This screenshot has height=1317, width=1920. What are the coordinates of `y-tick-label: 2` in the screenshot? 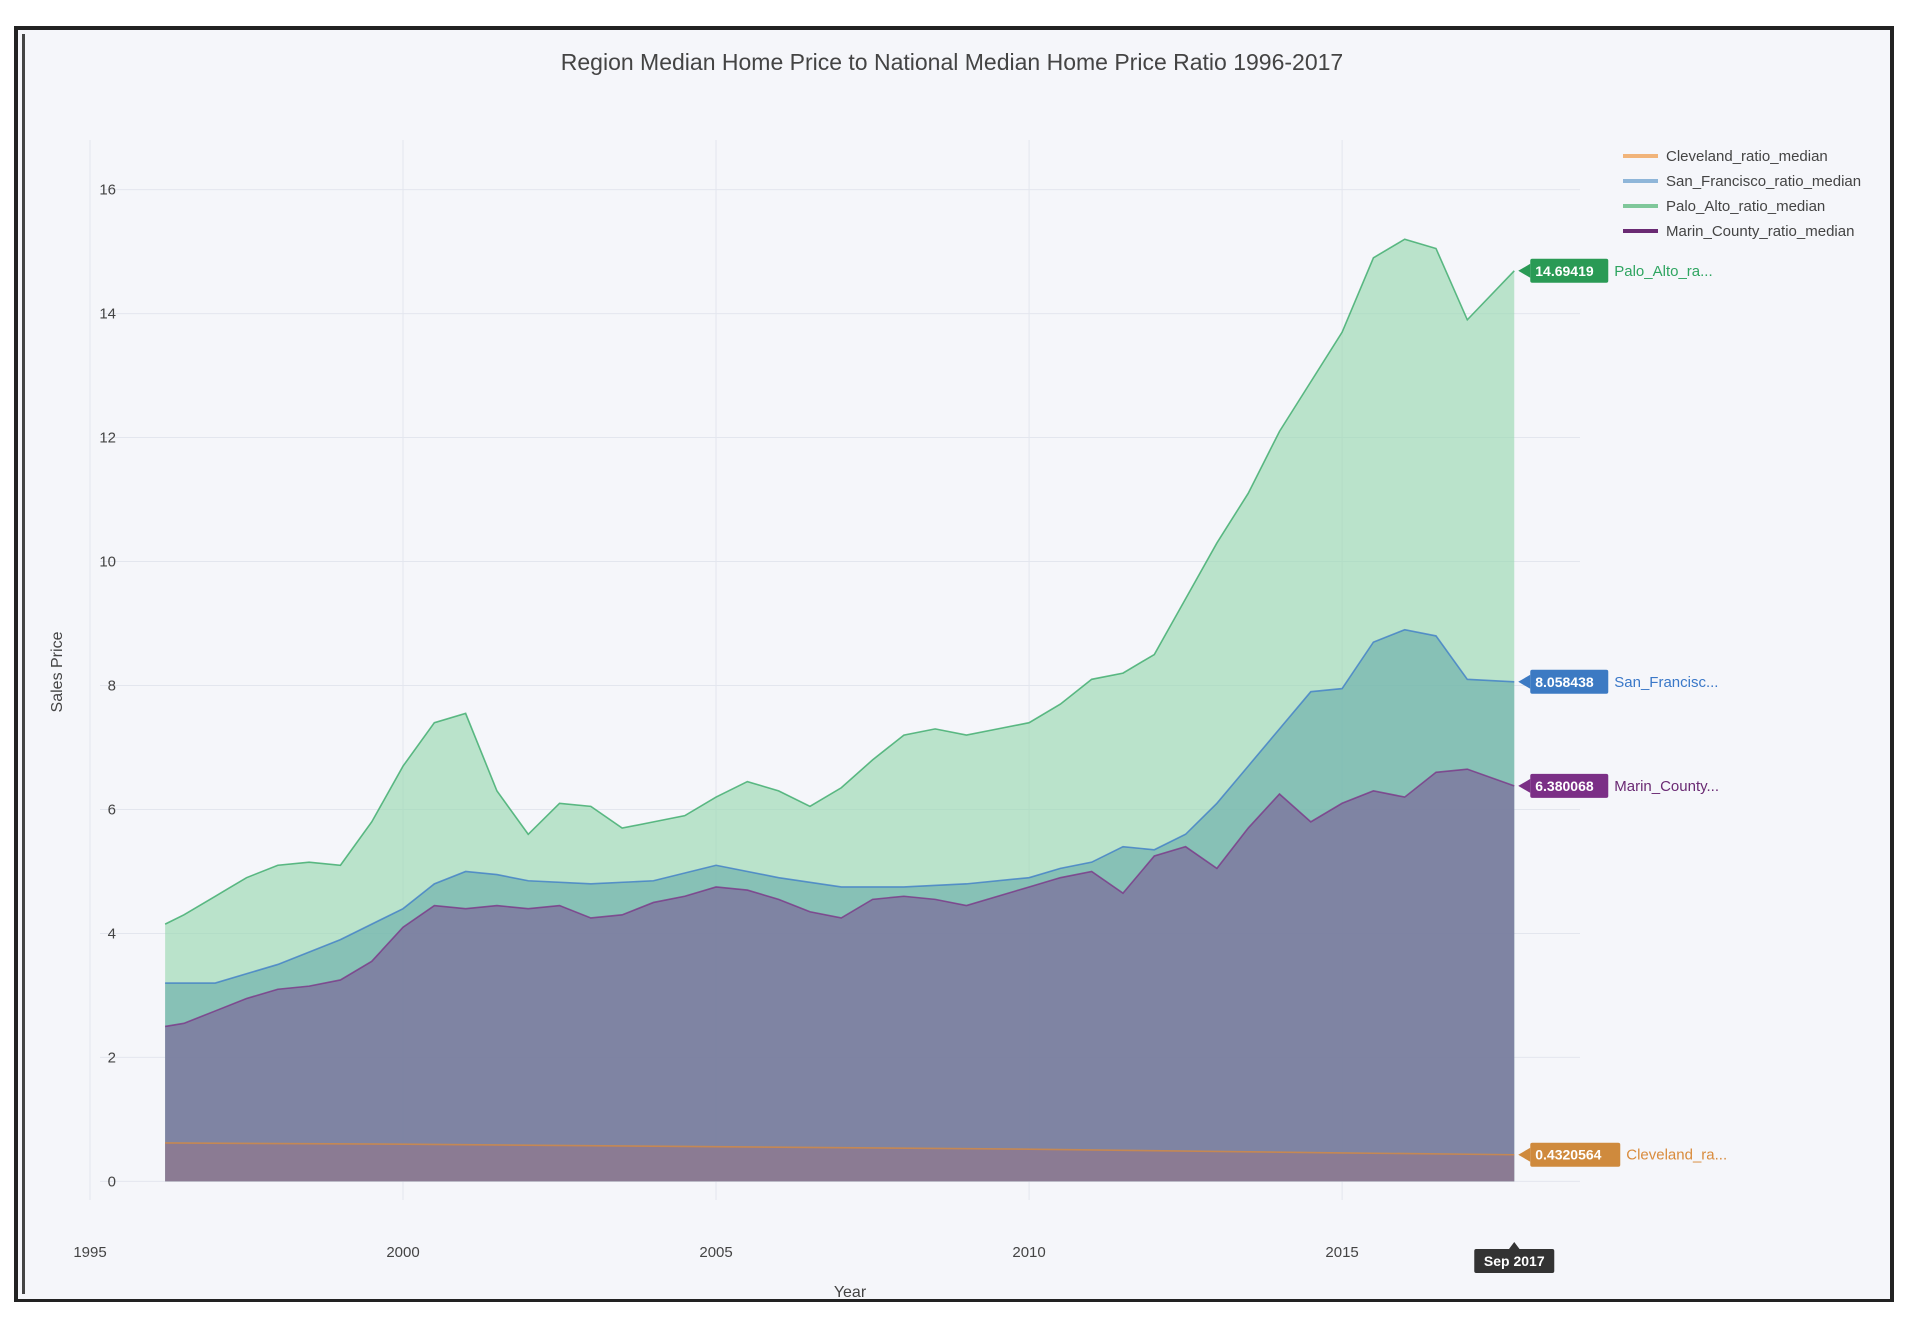 It's located at (112, 1057).